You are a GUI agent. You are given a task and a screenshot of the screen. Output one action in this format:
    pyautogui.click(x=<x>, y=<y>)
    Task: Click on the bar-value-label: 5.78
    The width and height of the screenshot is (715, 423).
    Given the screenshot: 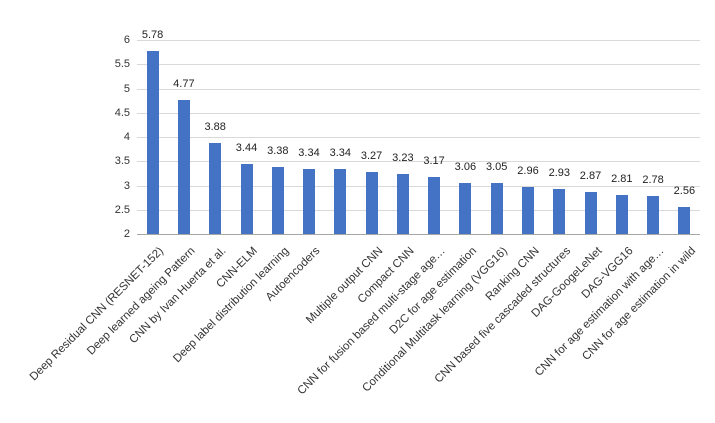 What is the action you would take?
    pyautogui.click(x=152, y=34)
    